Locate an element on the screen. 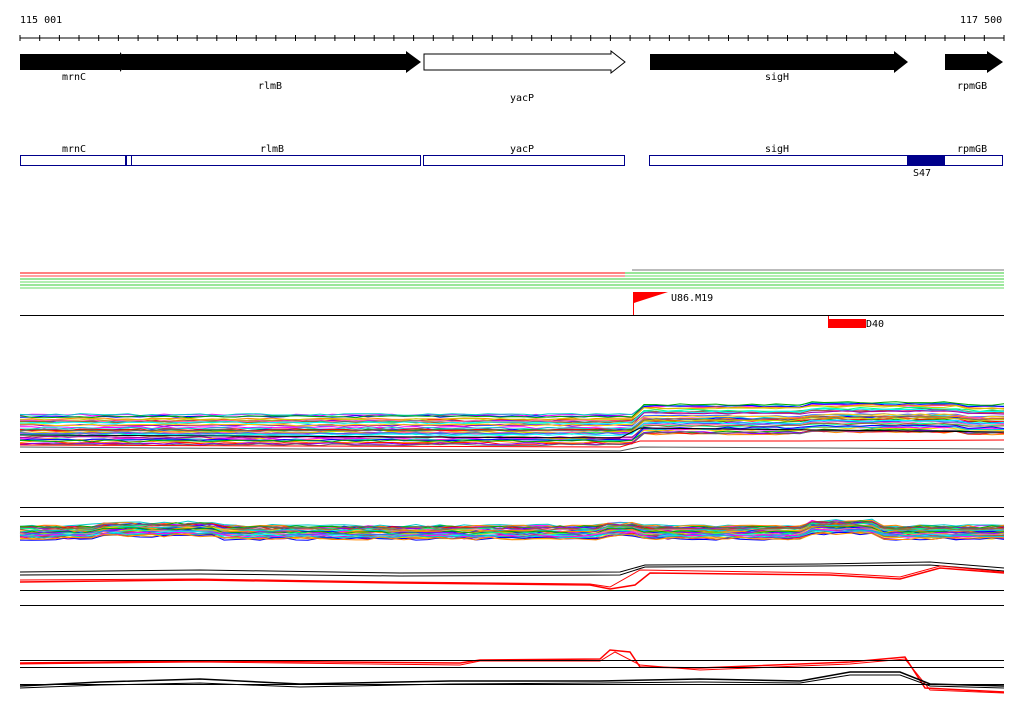  gene-arrow-yacP is located at coordinates (524, 62).